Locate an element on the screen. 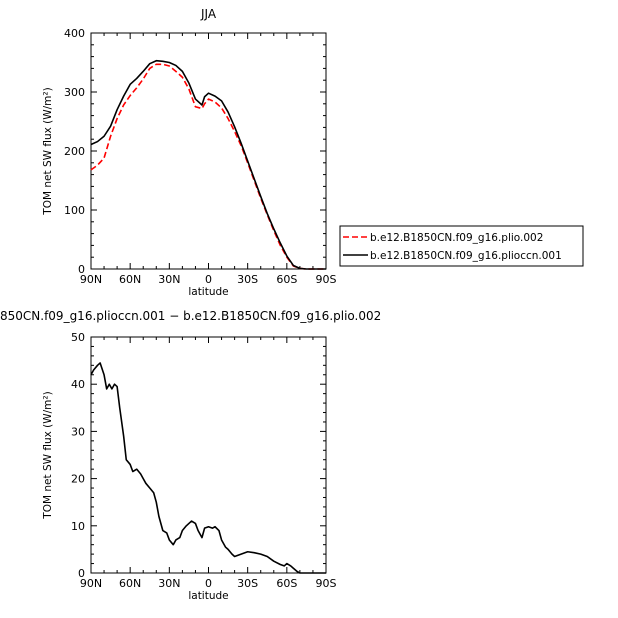 This screenshot has width=618, height=618. top-x-tick-label: 90S is located at coordinates (326, 279).